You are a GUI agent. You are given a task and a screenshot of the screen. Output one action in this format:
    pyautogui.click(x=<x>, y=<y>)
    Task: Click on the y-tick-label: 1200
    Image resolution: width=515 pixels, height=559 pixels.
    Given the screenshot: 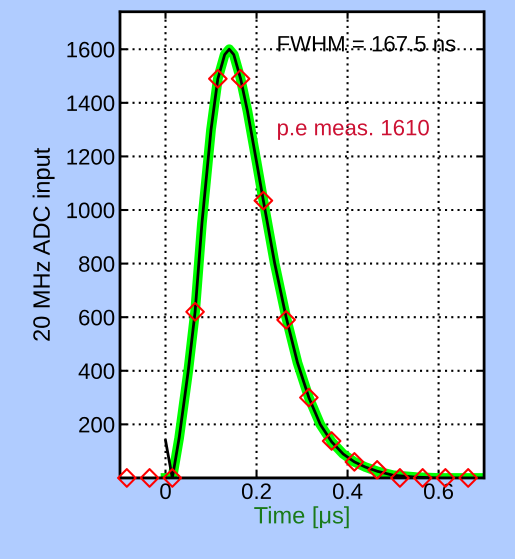 What is the action you would take?
    pyautogui.click(x=90, y=156)
    